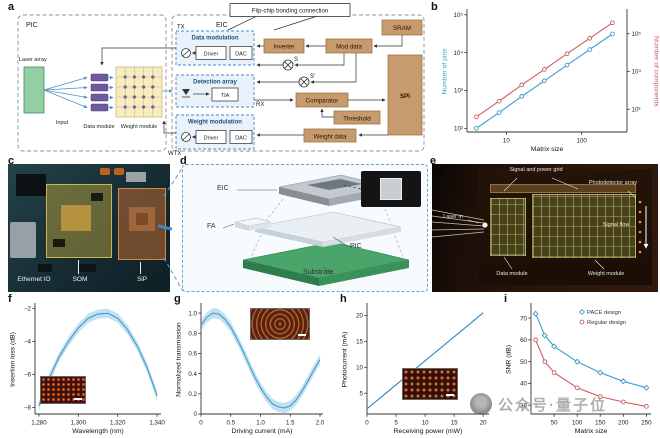 The height and width of the screenshot is (438, 660). I want to click on som-region-highlight, so click(79, 221).